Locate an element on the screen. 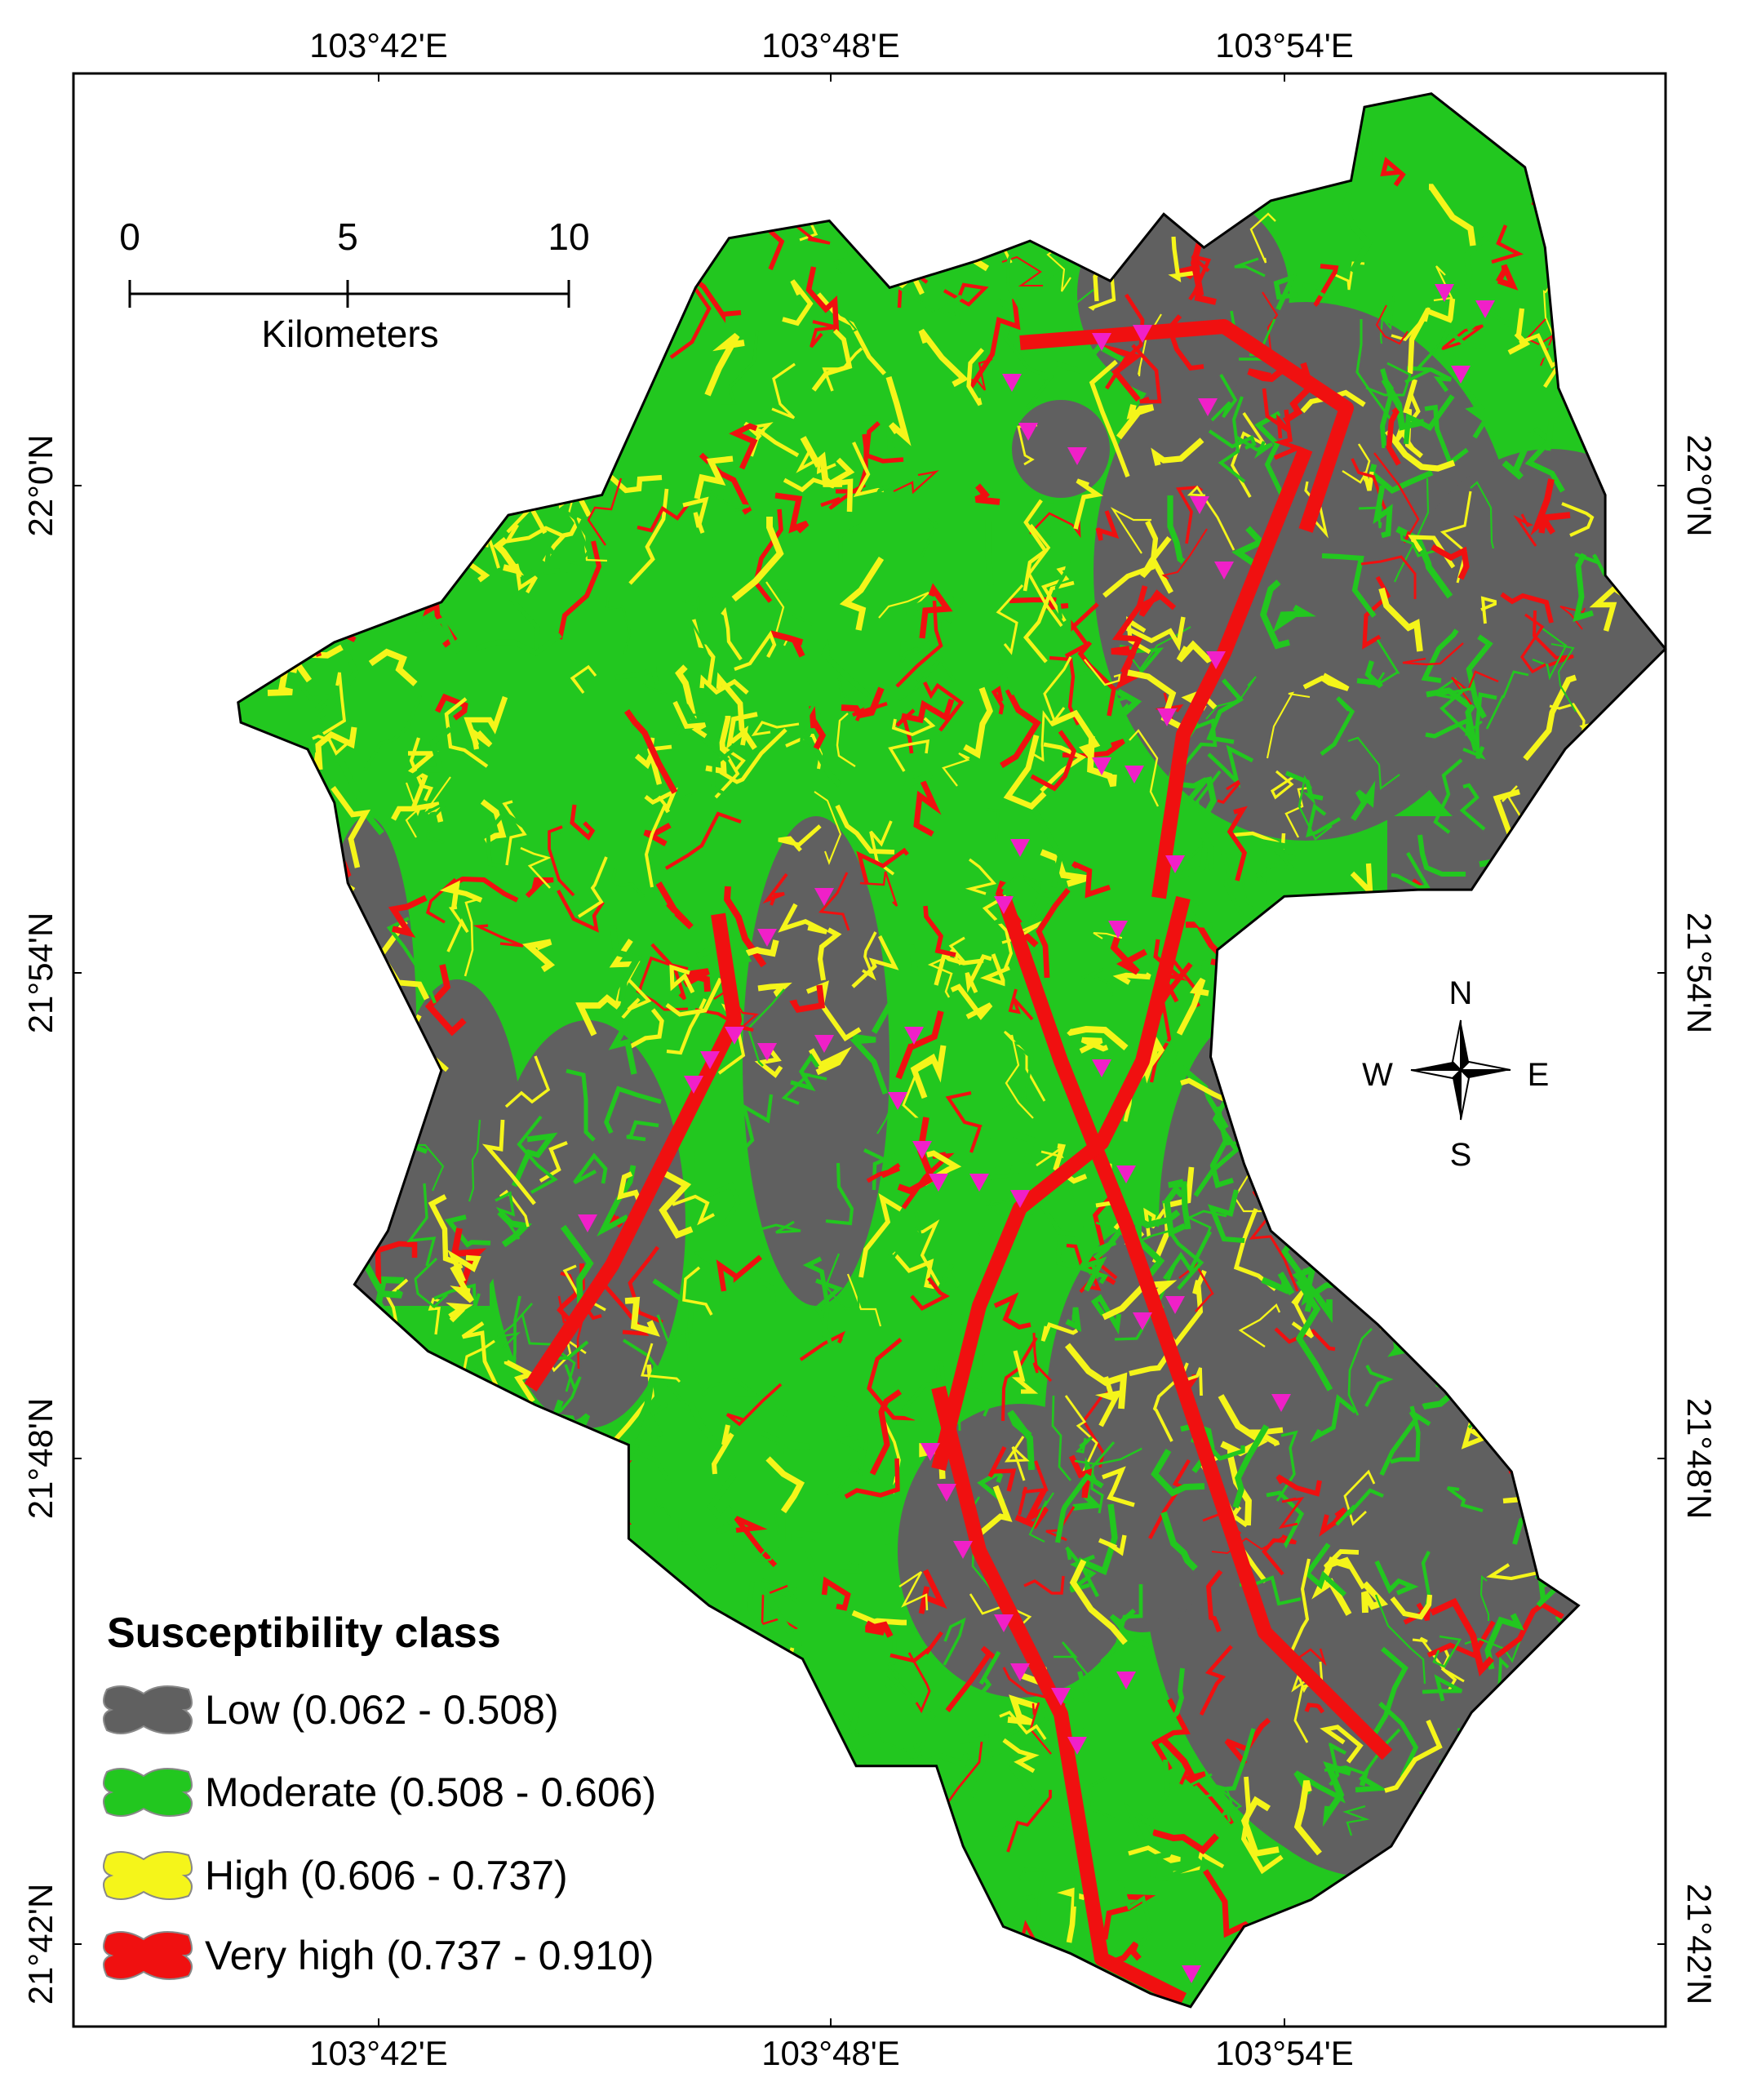  scale-label: 10 is located at coordinates (568, 236).